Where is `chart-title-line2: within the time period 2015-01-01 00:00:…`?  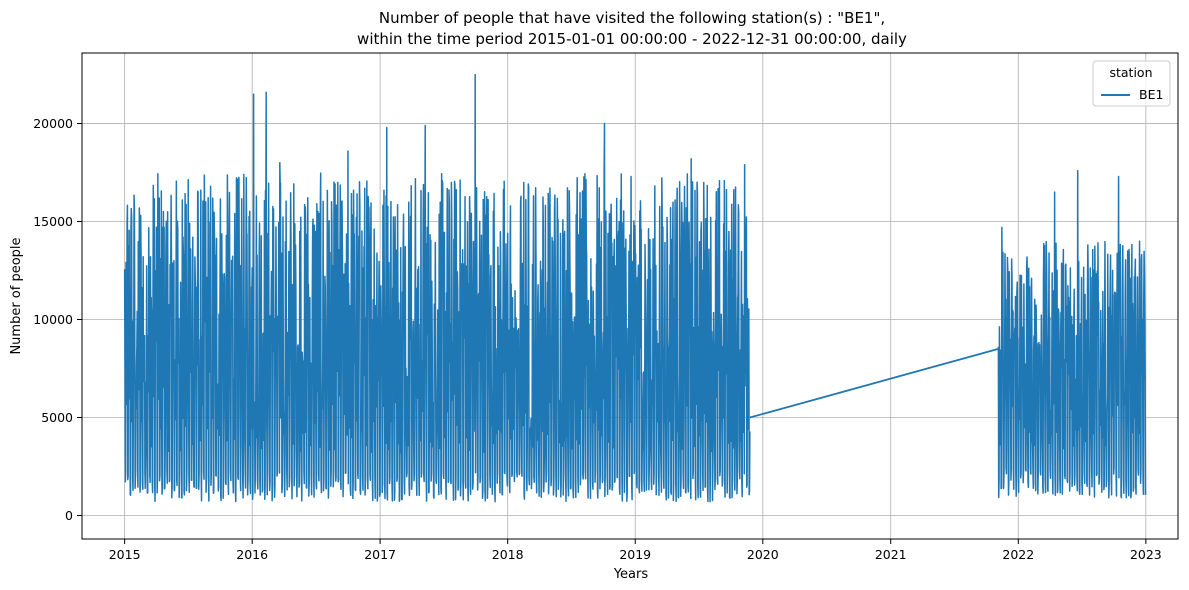 chart-title-line2: within the time period 2015-01-01 00:00:… is located at coordinates (632, 39).